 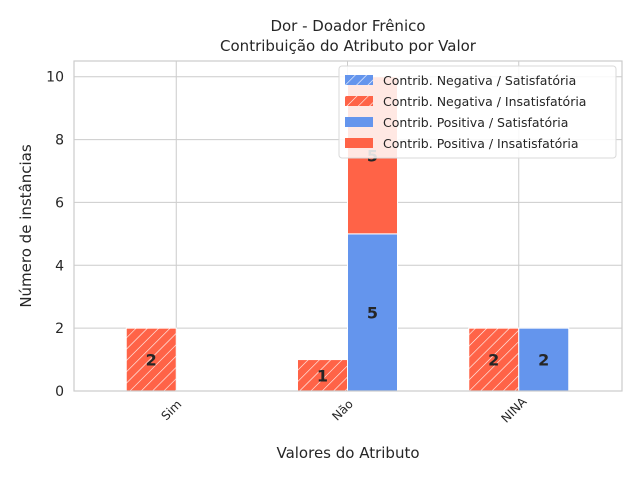 What do you see at coordinates (484, 101) in the screenshot?
I see `legend-entry-label: Contrib. Negativa / Insatisfatória` at bounding box center [484, 101].